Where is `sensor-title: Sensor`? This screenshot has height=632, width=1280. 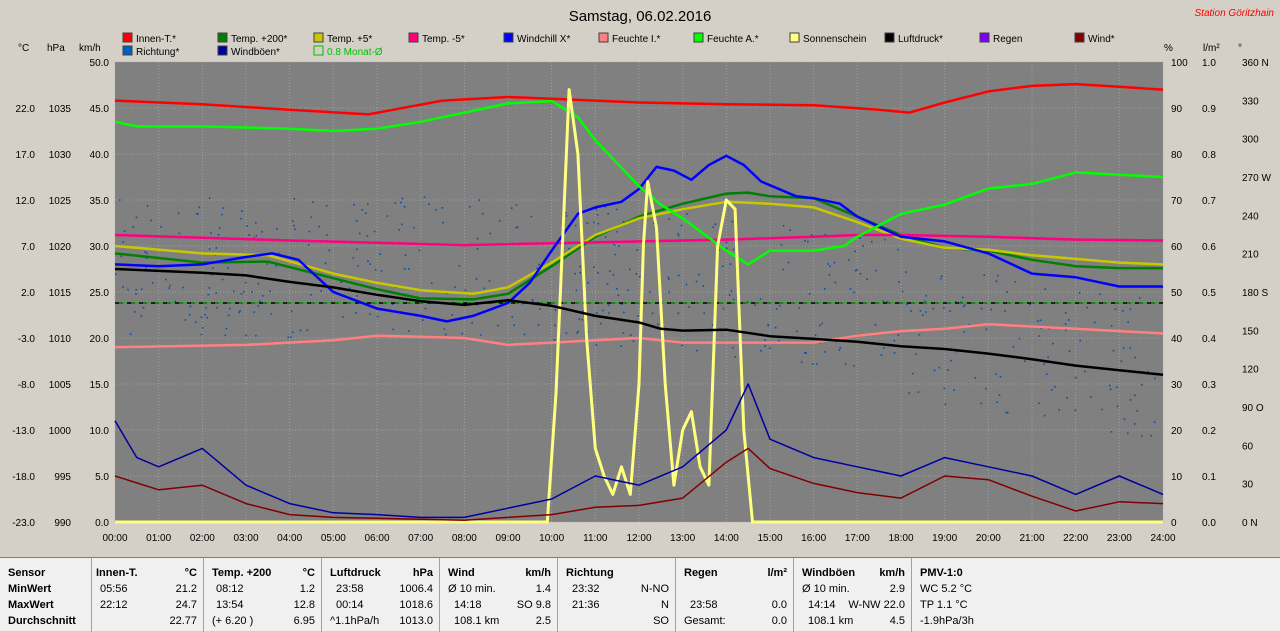
sensor-title: Sensor is located at coordinates (27, 573).